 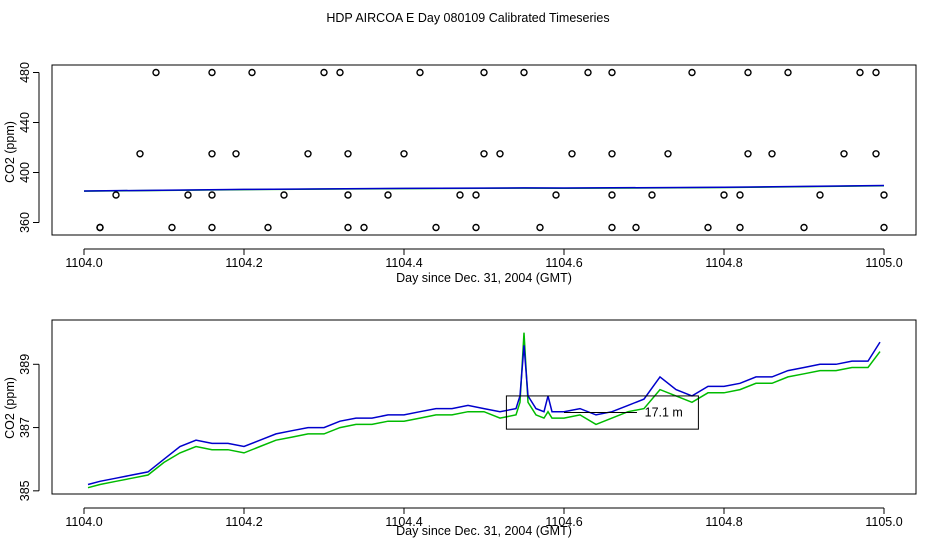 I want to click on bottom-y-axis: 385 387 389, so click(x=29, y=427).